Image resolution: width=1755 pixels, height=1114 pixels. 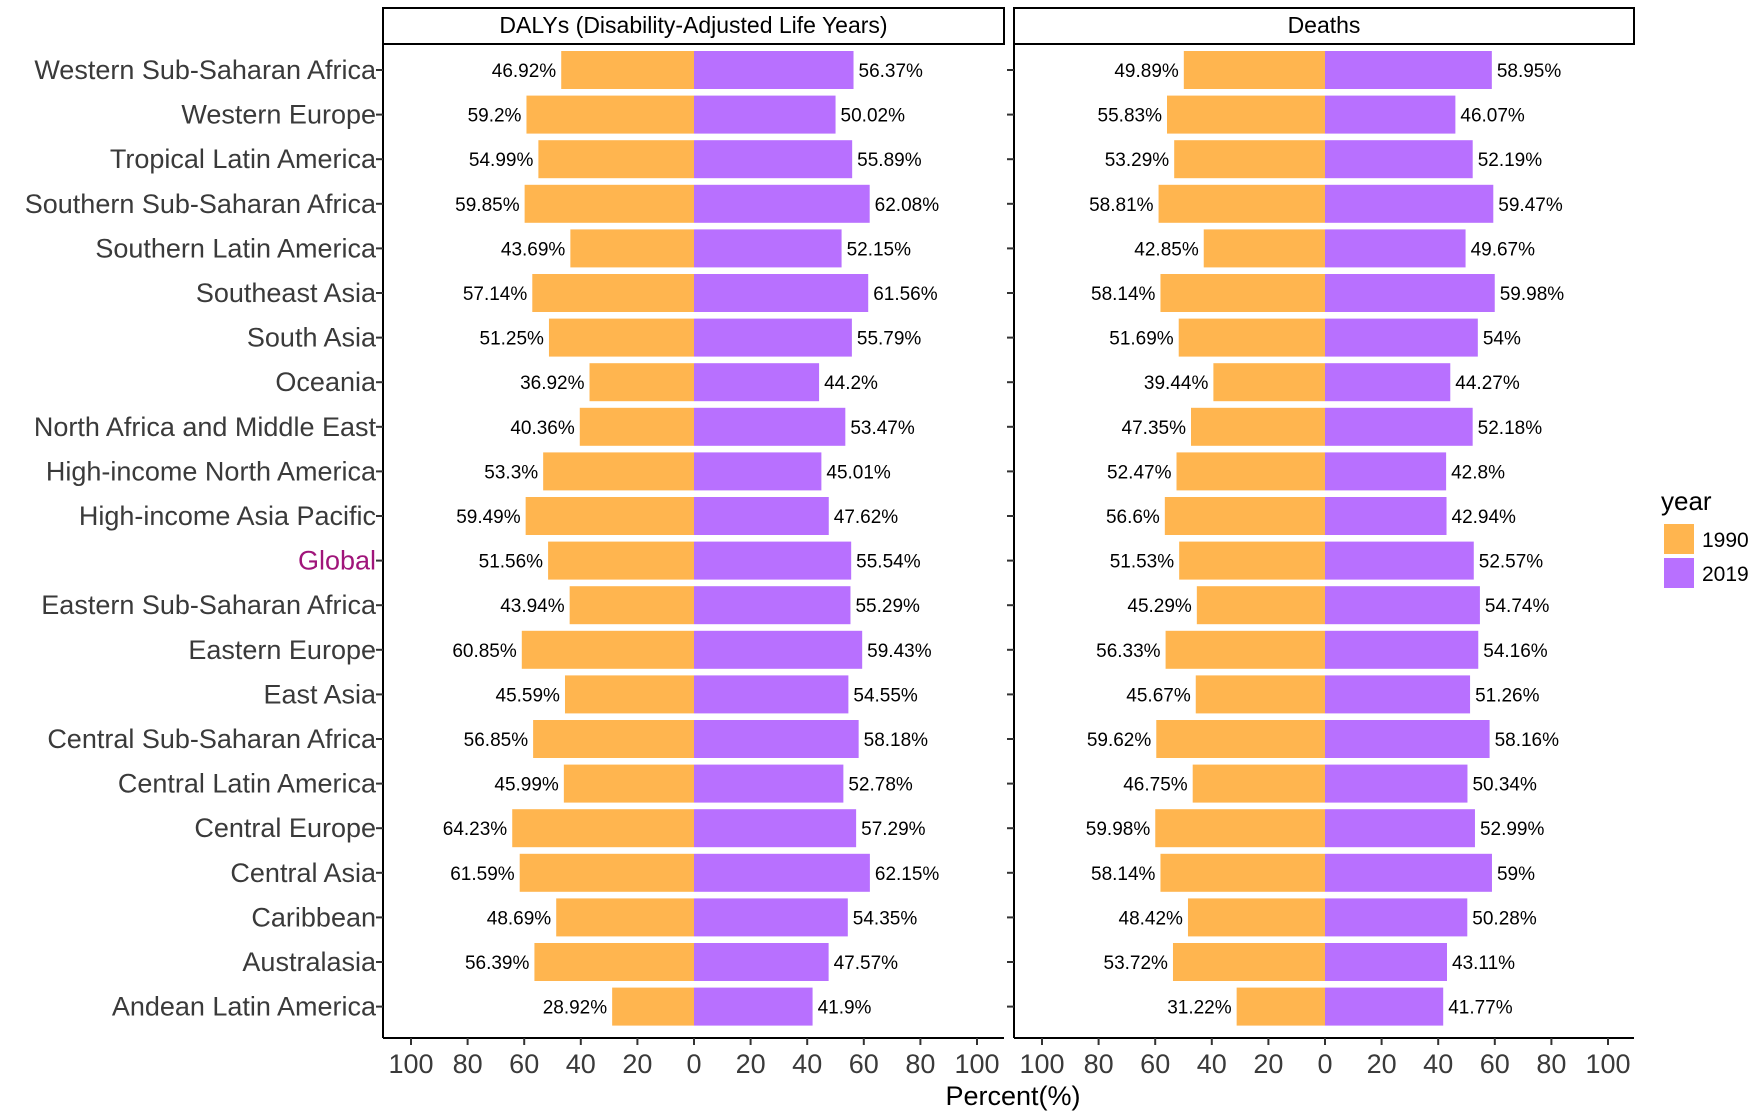 I want to click on bar-1990-caribbean, so click(x=1256, y=917).